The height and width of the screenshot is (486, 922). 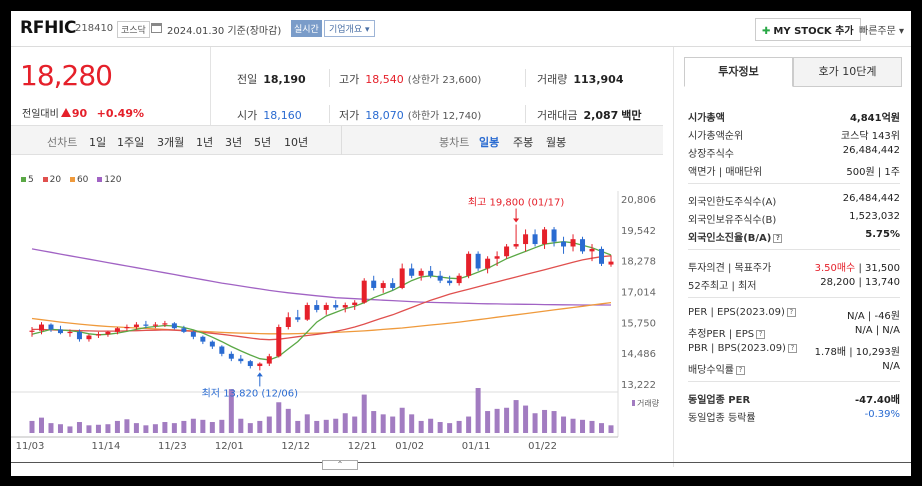 What do you see at coordinates (66, 75) in the screenshot?
I see `current-price: 18,280` at bounding box center [66, 75].